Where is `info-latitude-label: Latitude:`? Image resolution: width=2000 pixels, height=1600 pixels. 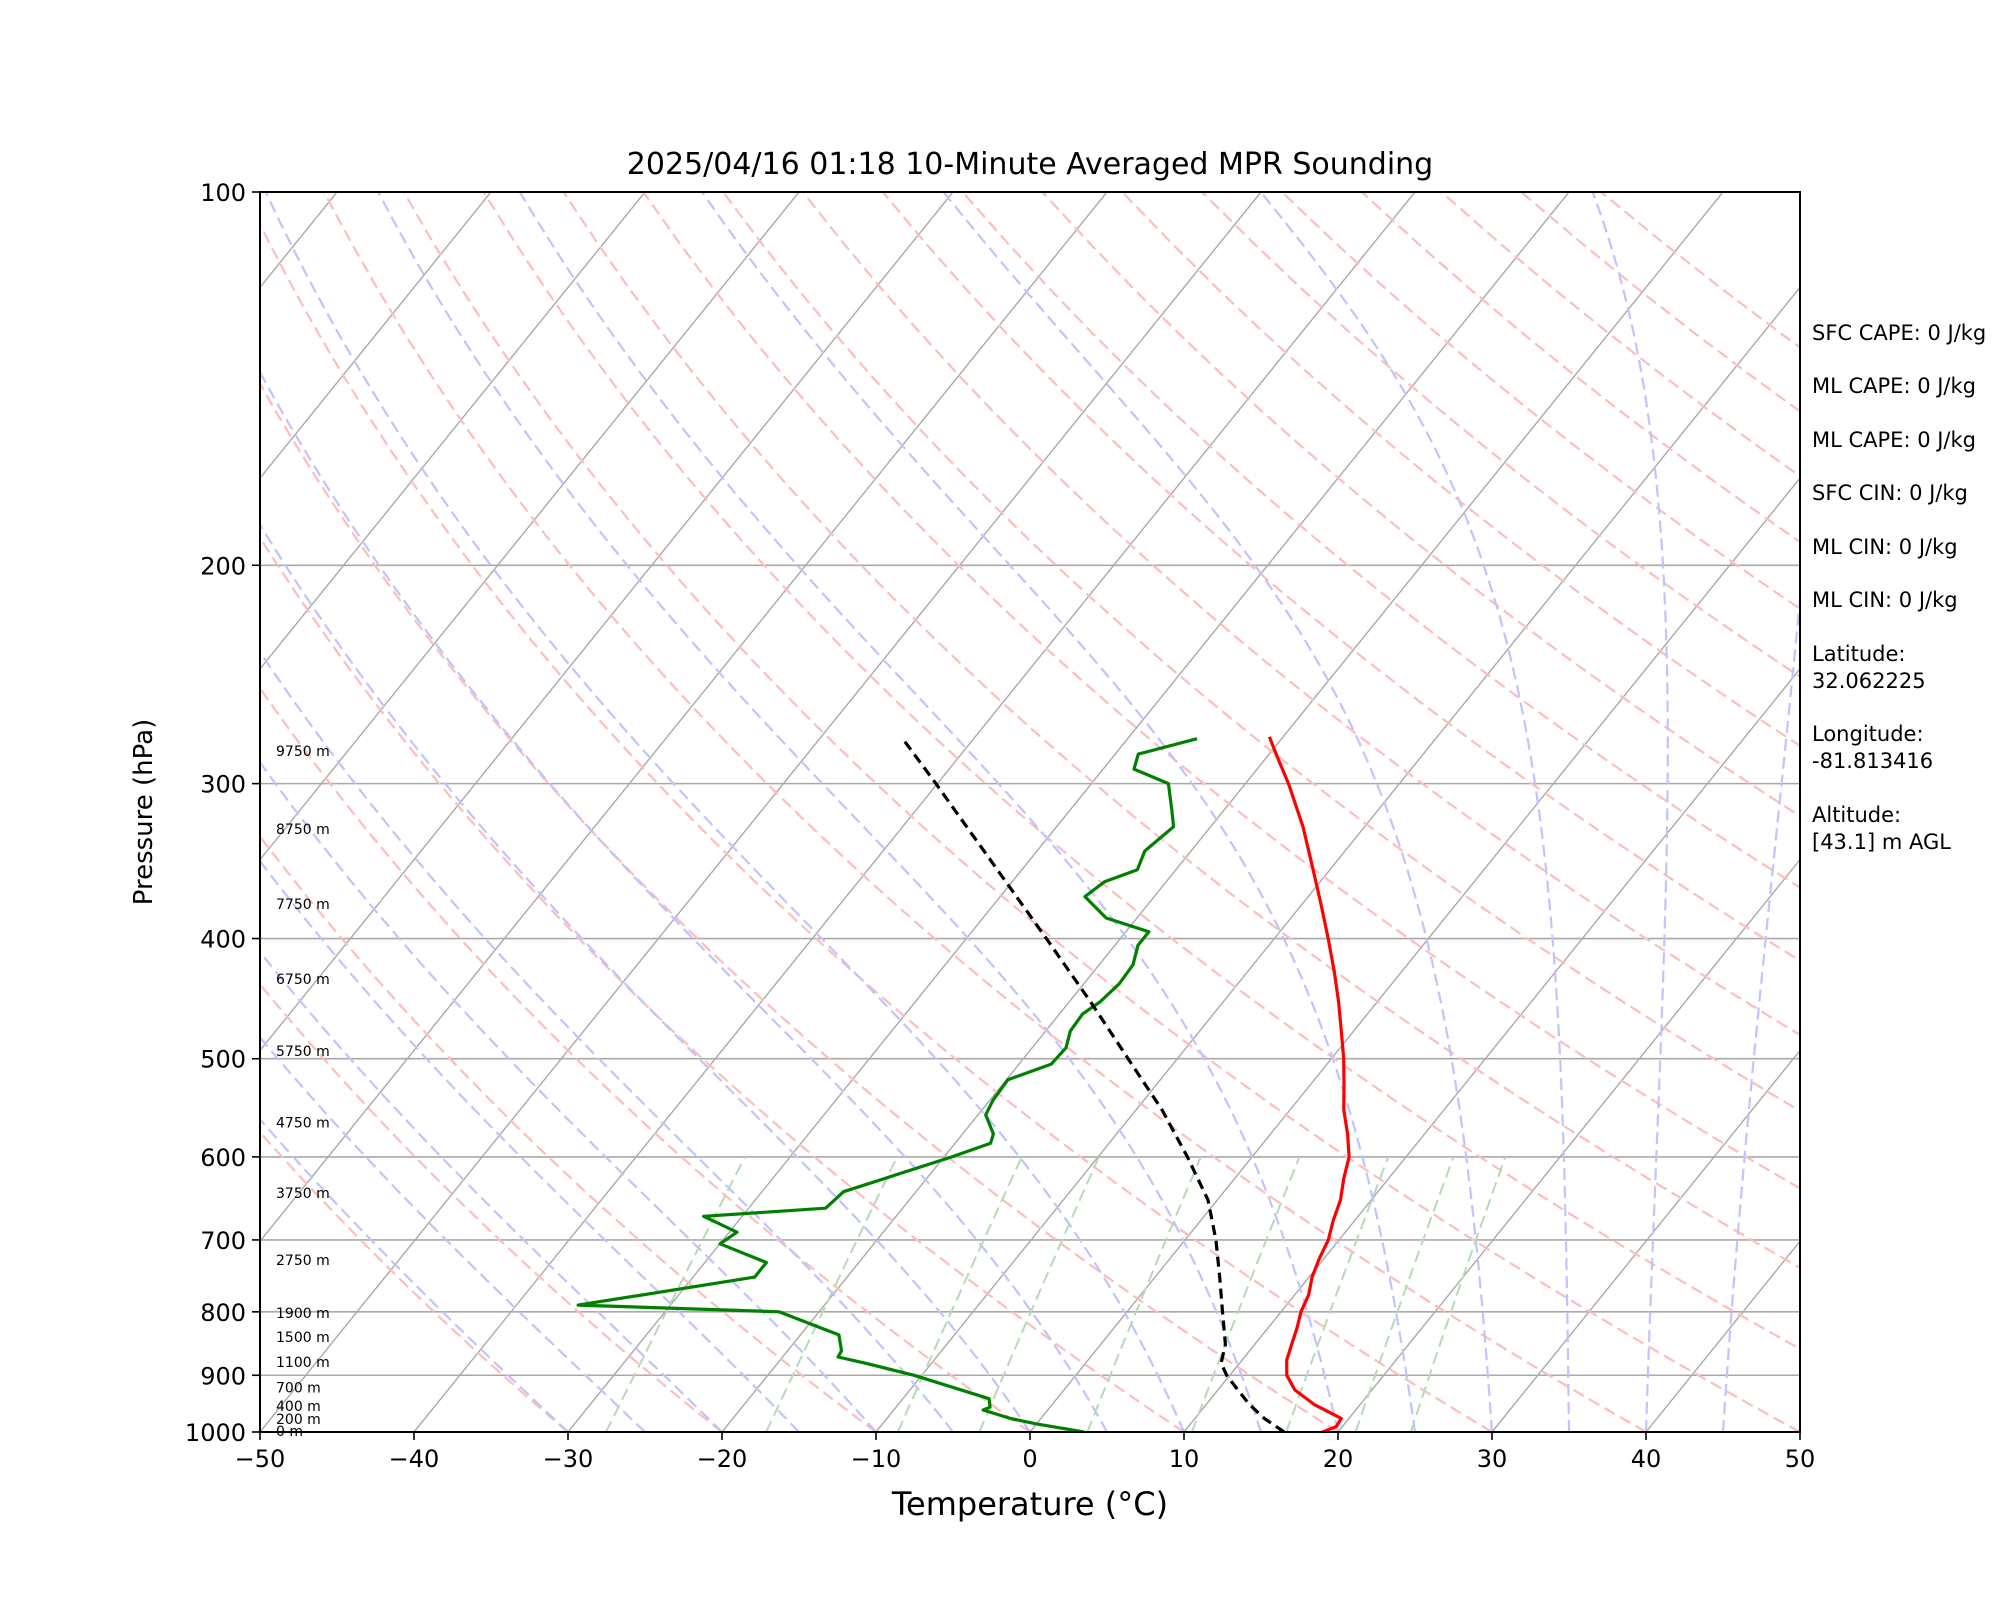 info-latitude-label: Latitude: is located at coordinates (1859, 654).